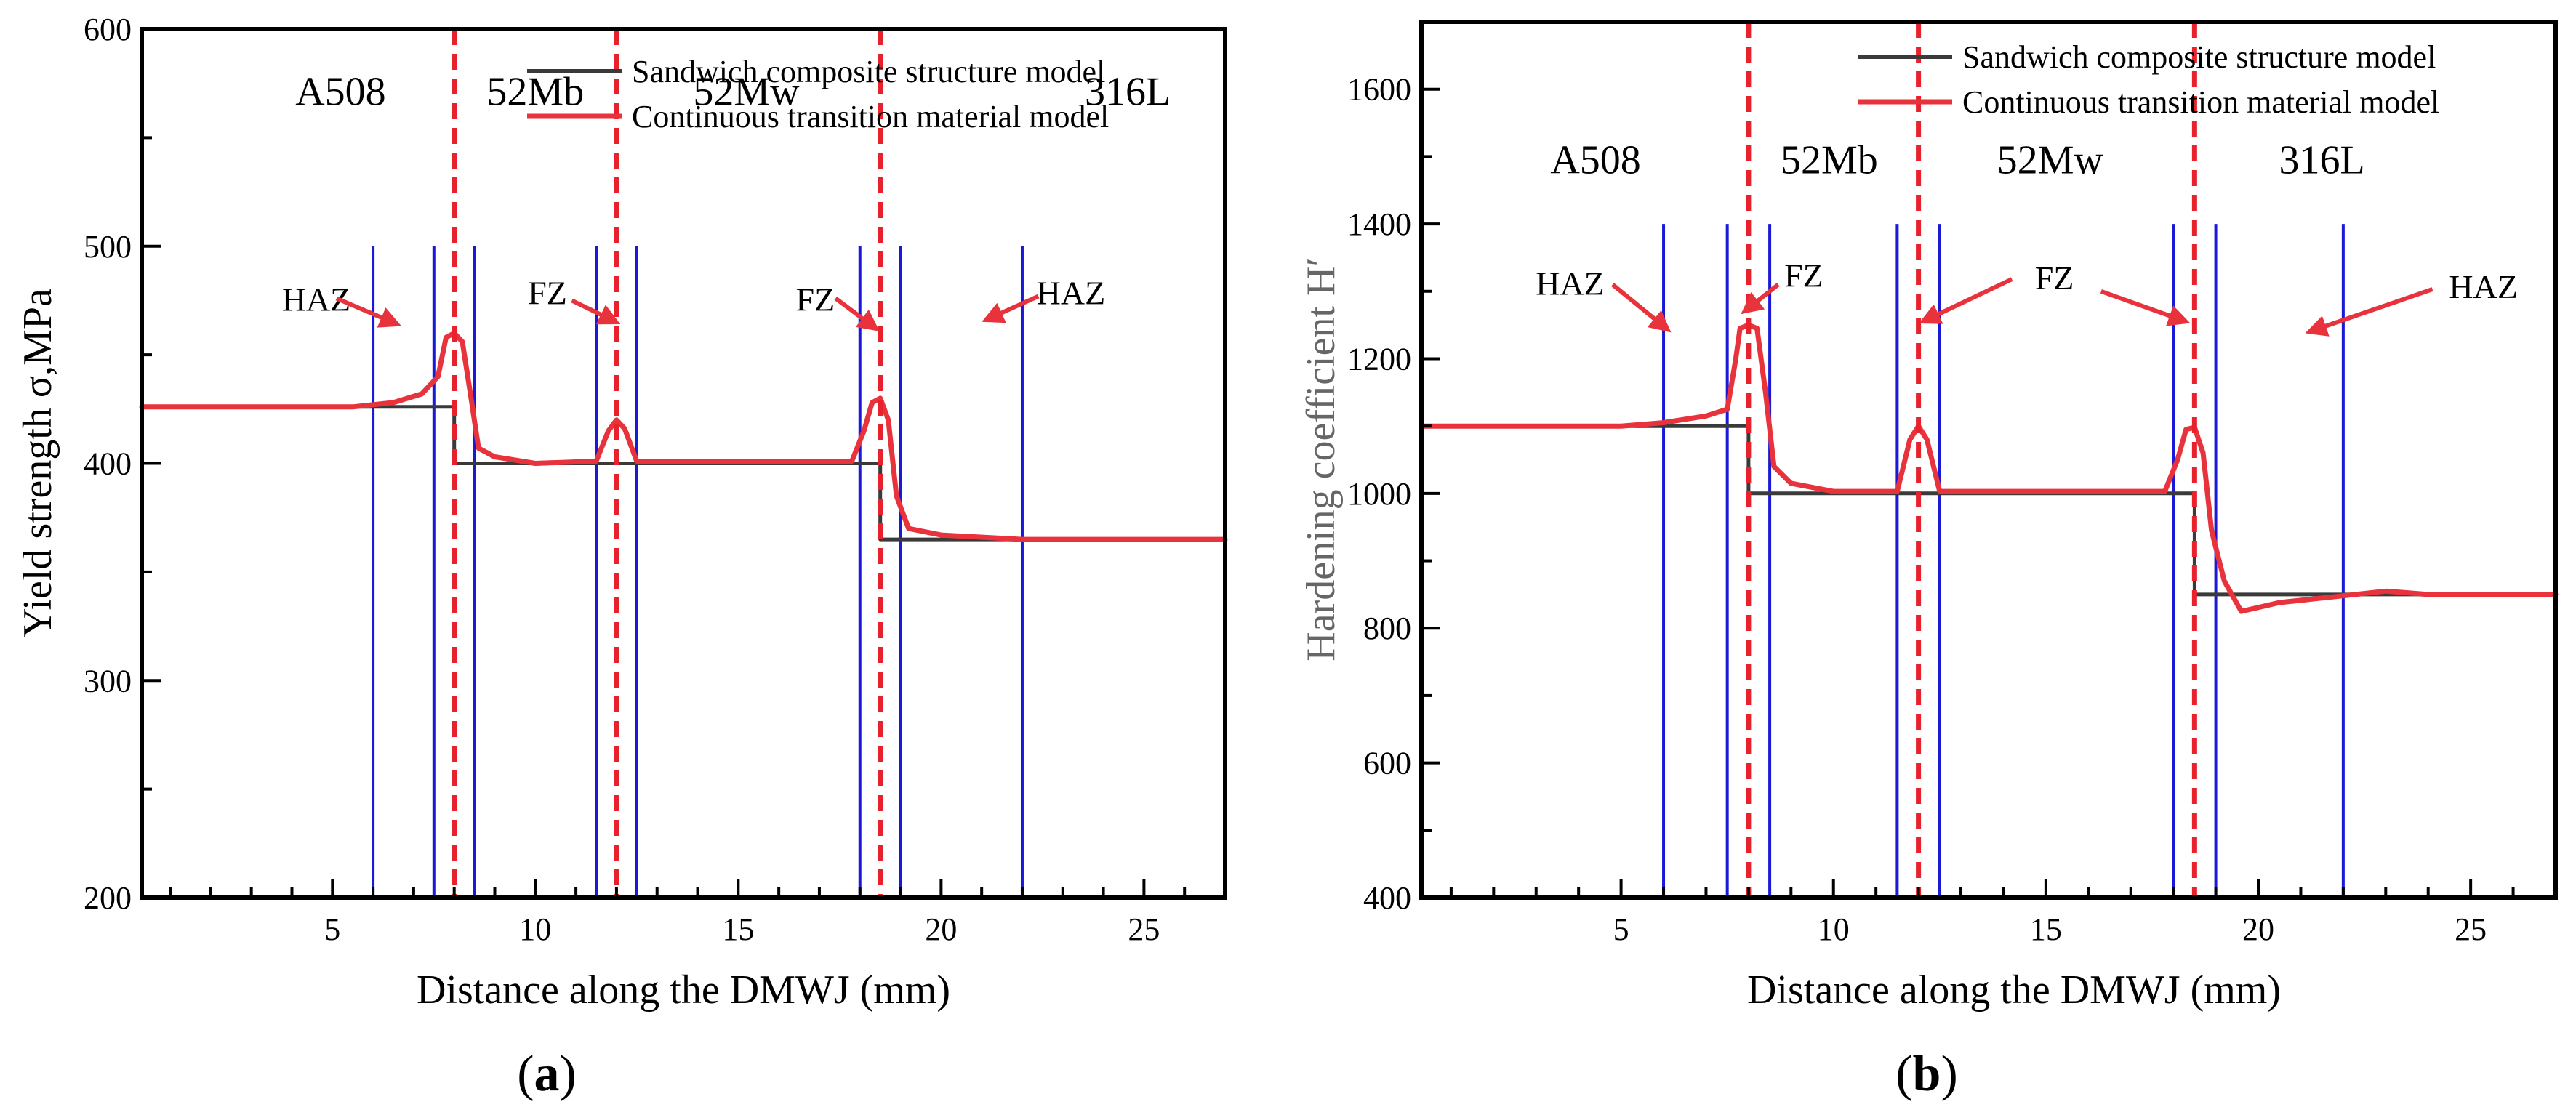 The width and height of the screenshot is (2576, 1115). What do you see at coordinates (108, 247) in the screenshot?
I see `y-tick-label: 500` at bounding box center [108, 247].